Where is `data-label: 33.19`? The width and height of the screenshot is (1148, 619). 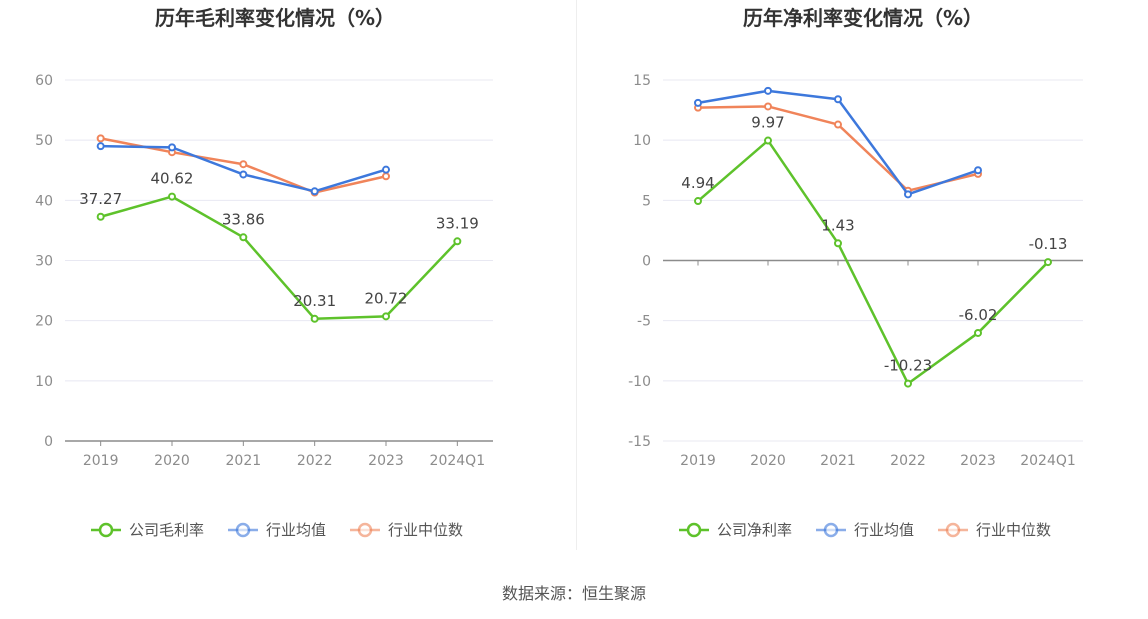 data-label: 33.19 is located at coordinates (457, 223).